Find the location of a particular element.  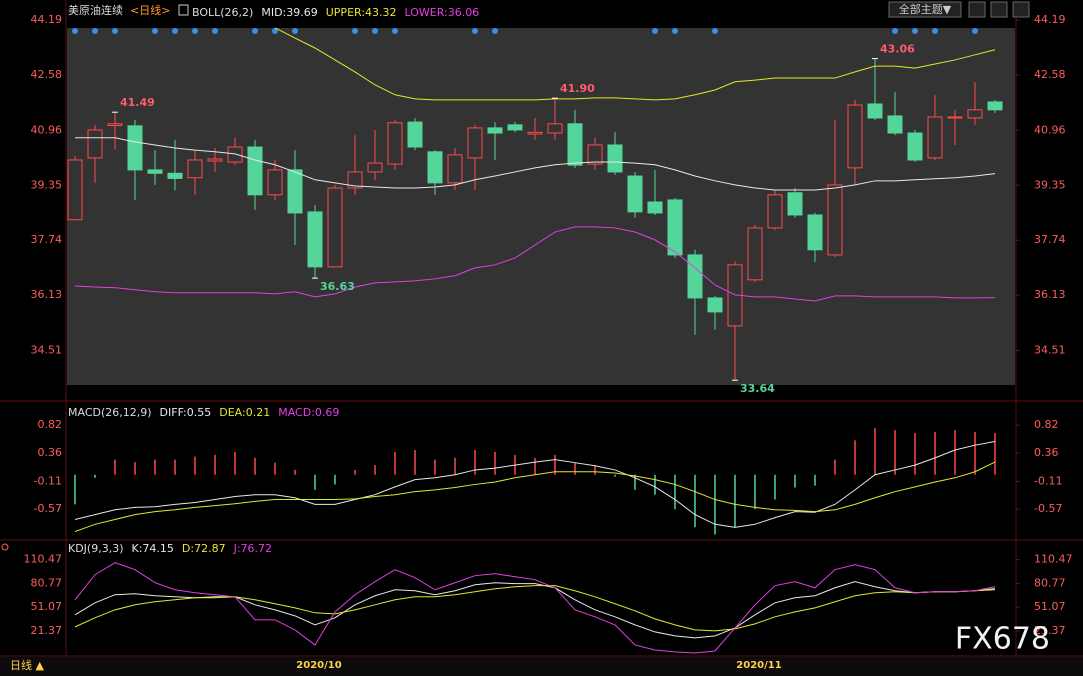

y-tick-label: 39.35 is located at coordinates (1050, 184).